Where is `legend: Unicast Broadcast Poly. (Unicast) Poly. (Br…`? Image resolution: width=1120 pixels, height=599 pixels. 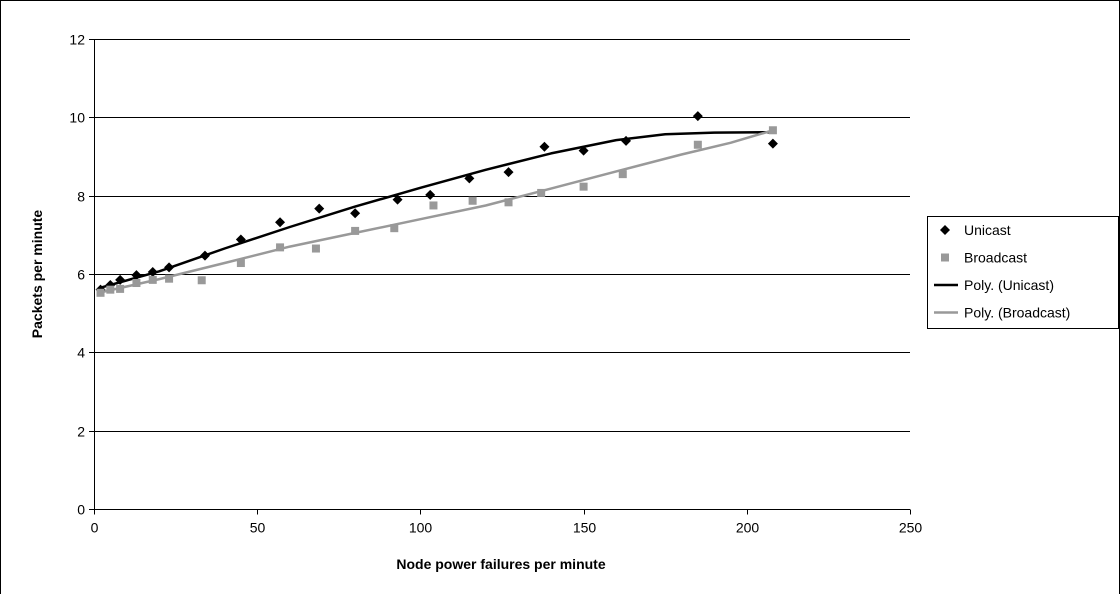 legend: Unicast Broadcast Poly. (Unicast) Poly. (Br… is located at coordinates (1023, 272).